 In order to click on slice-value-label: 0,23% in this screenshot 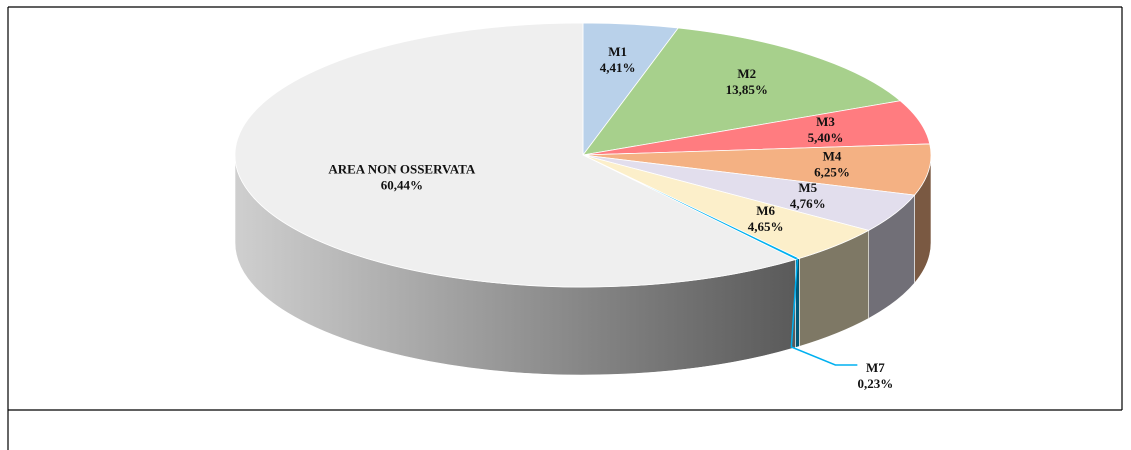, I will do `click(875, 383)`.